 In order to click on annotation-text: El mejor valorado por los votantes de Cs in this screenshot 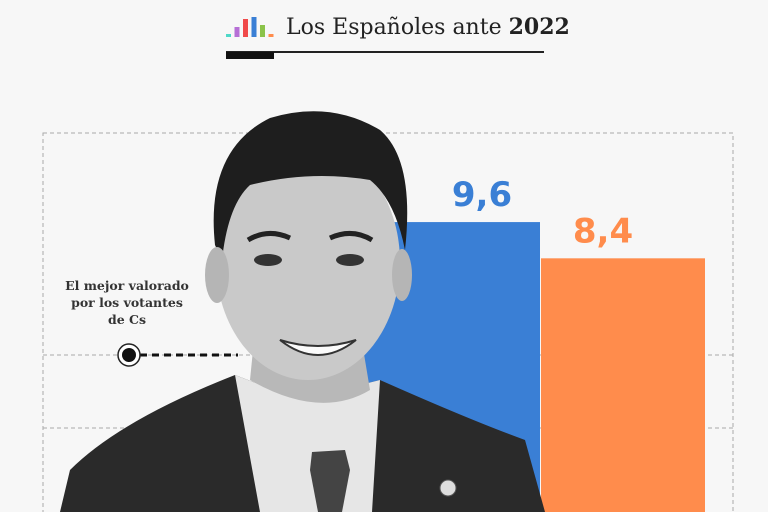, I will do `click(127, 302)`.